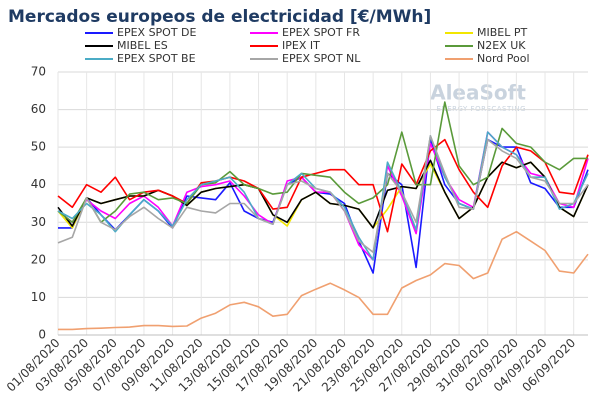 The height and width of the screenshot is (416, 600). What do you see at coordinates (38, 72) in the screenshot?
I see `y-tick-label: 70` at bounding box center [38, 72].